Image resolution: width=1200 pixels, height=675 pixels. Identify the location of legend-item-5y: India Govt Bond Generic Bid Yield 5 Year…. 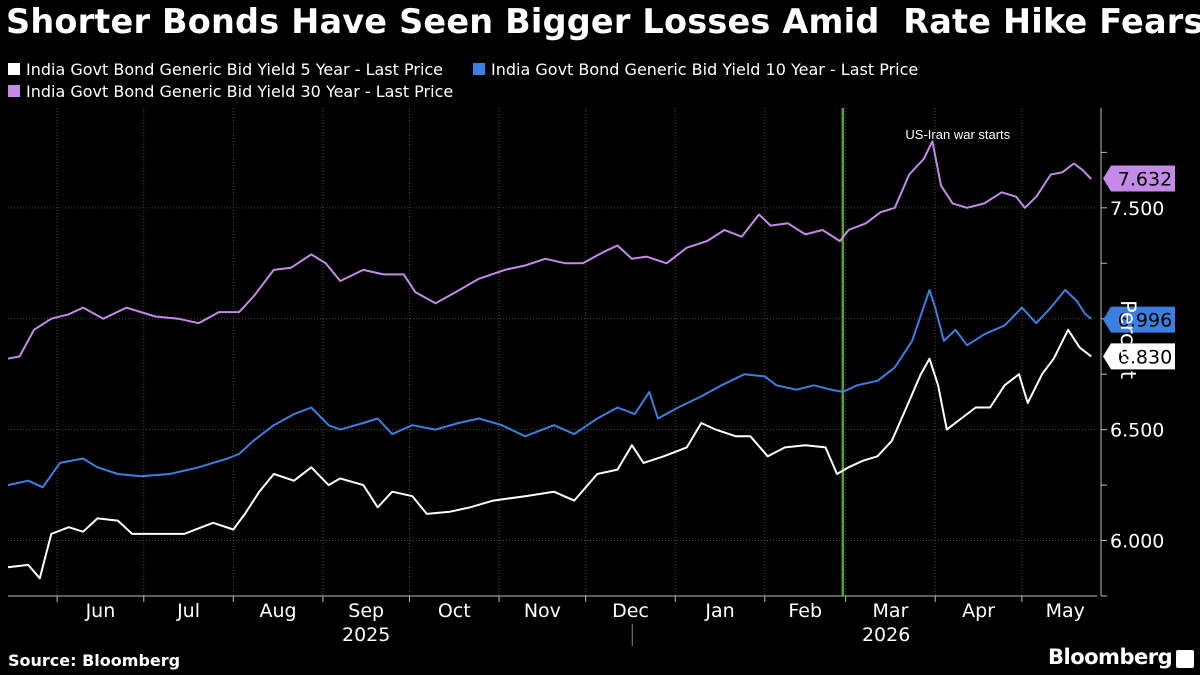
(225, 69).